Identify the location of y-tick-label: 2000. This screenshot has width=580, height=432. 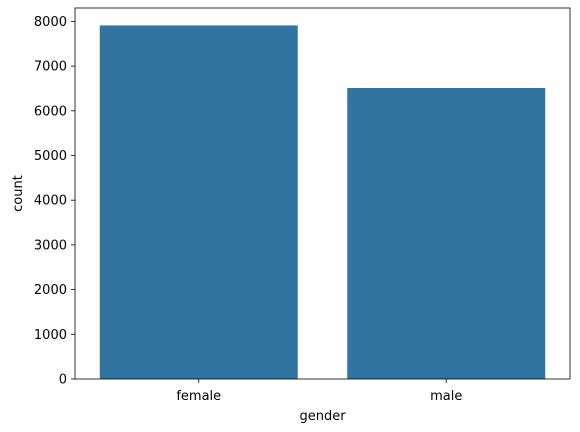
(50, 290).